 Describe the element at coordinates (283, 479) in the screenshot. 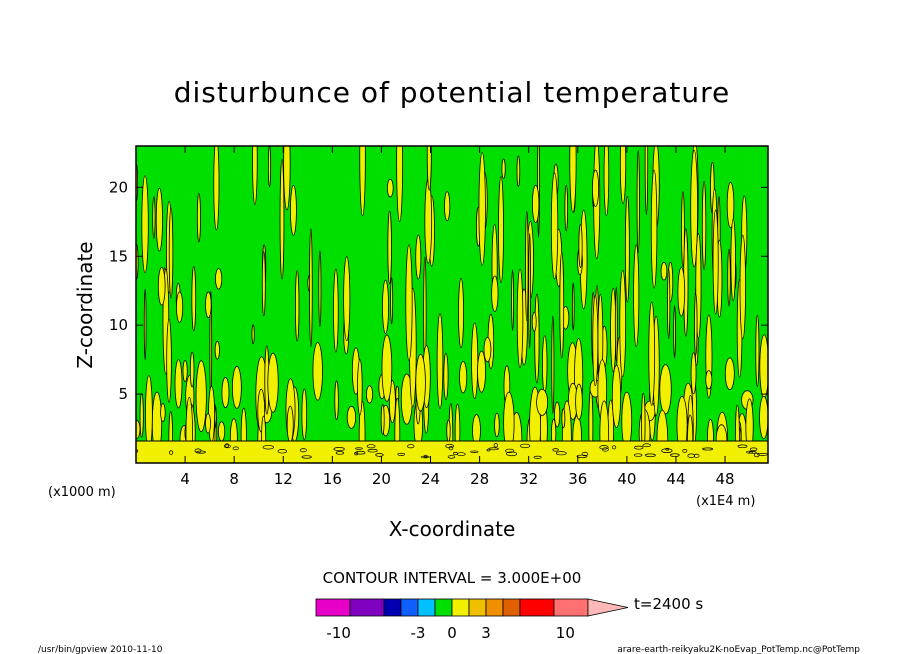

I see `x-tick-label: 12` at that location.